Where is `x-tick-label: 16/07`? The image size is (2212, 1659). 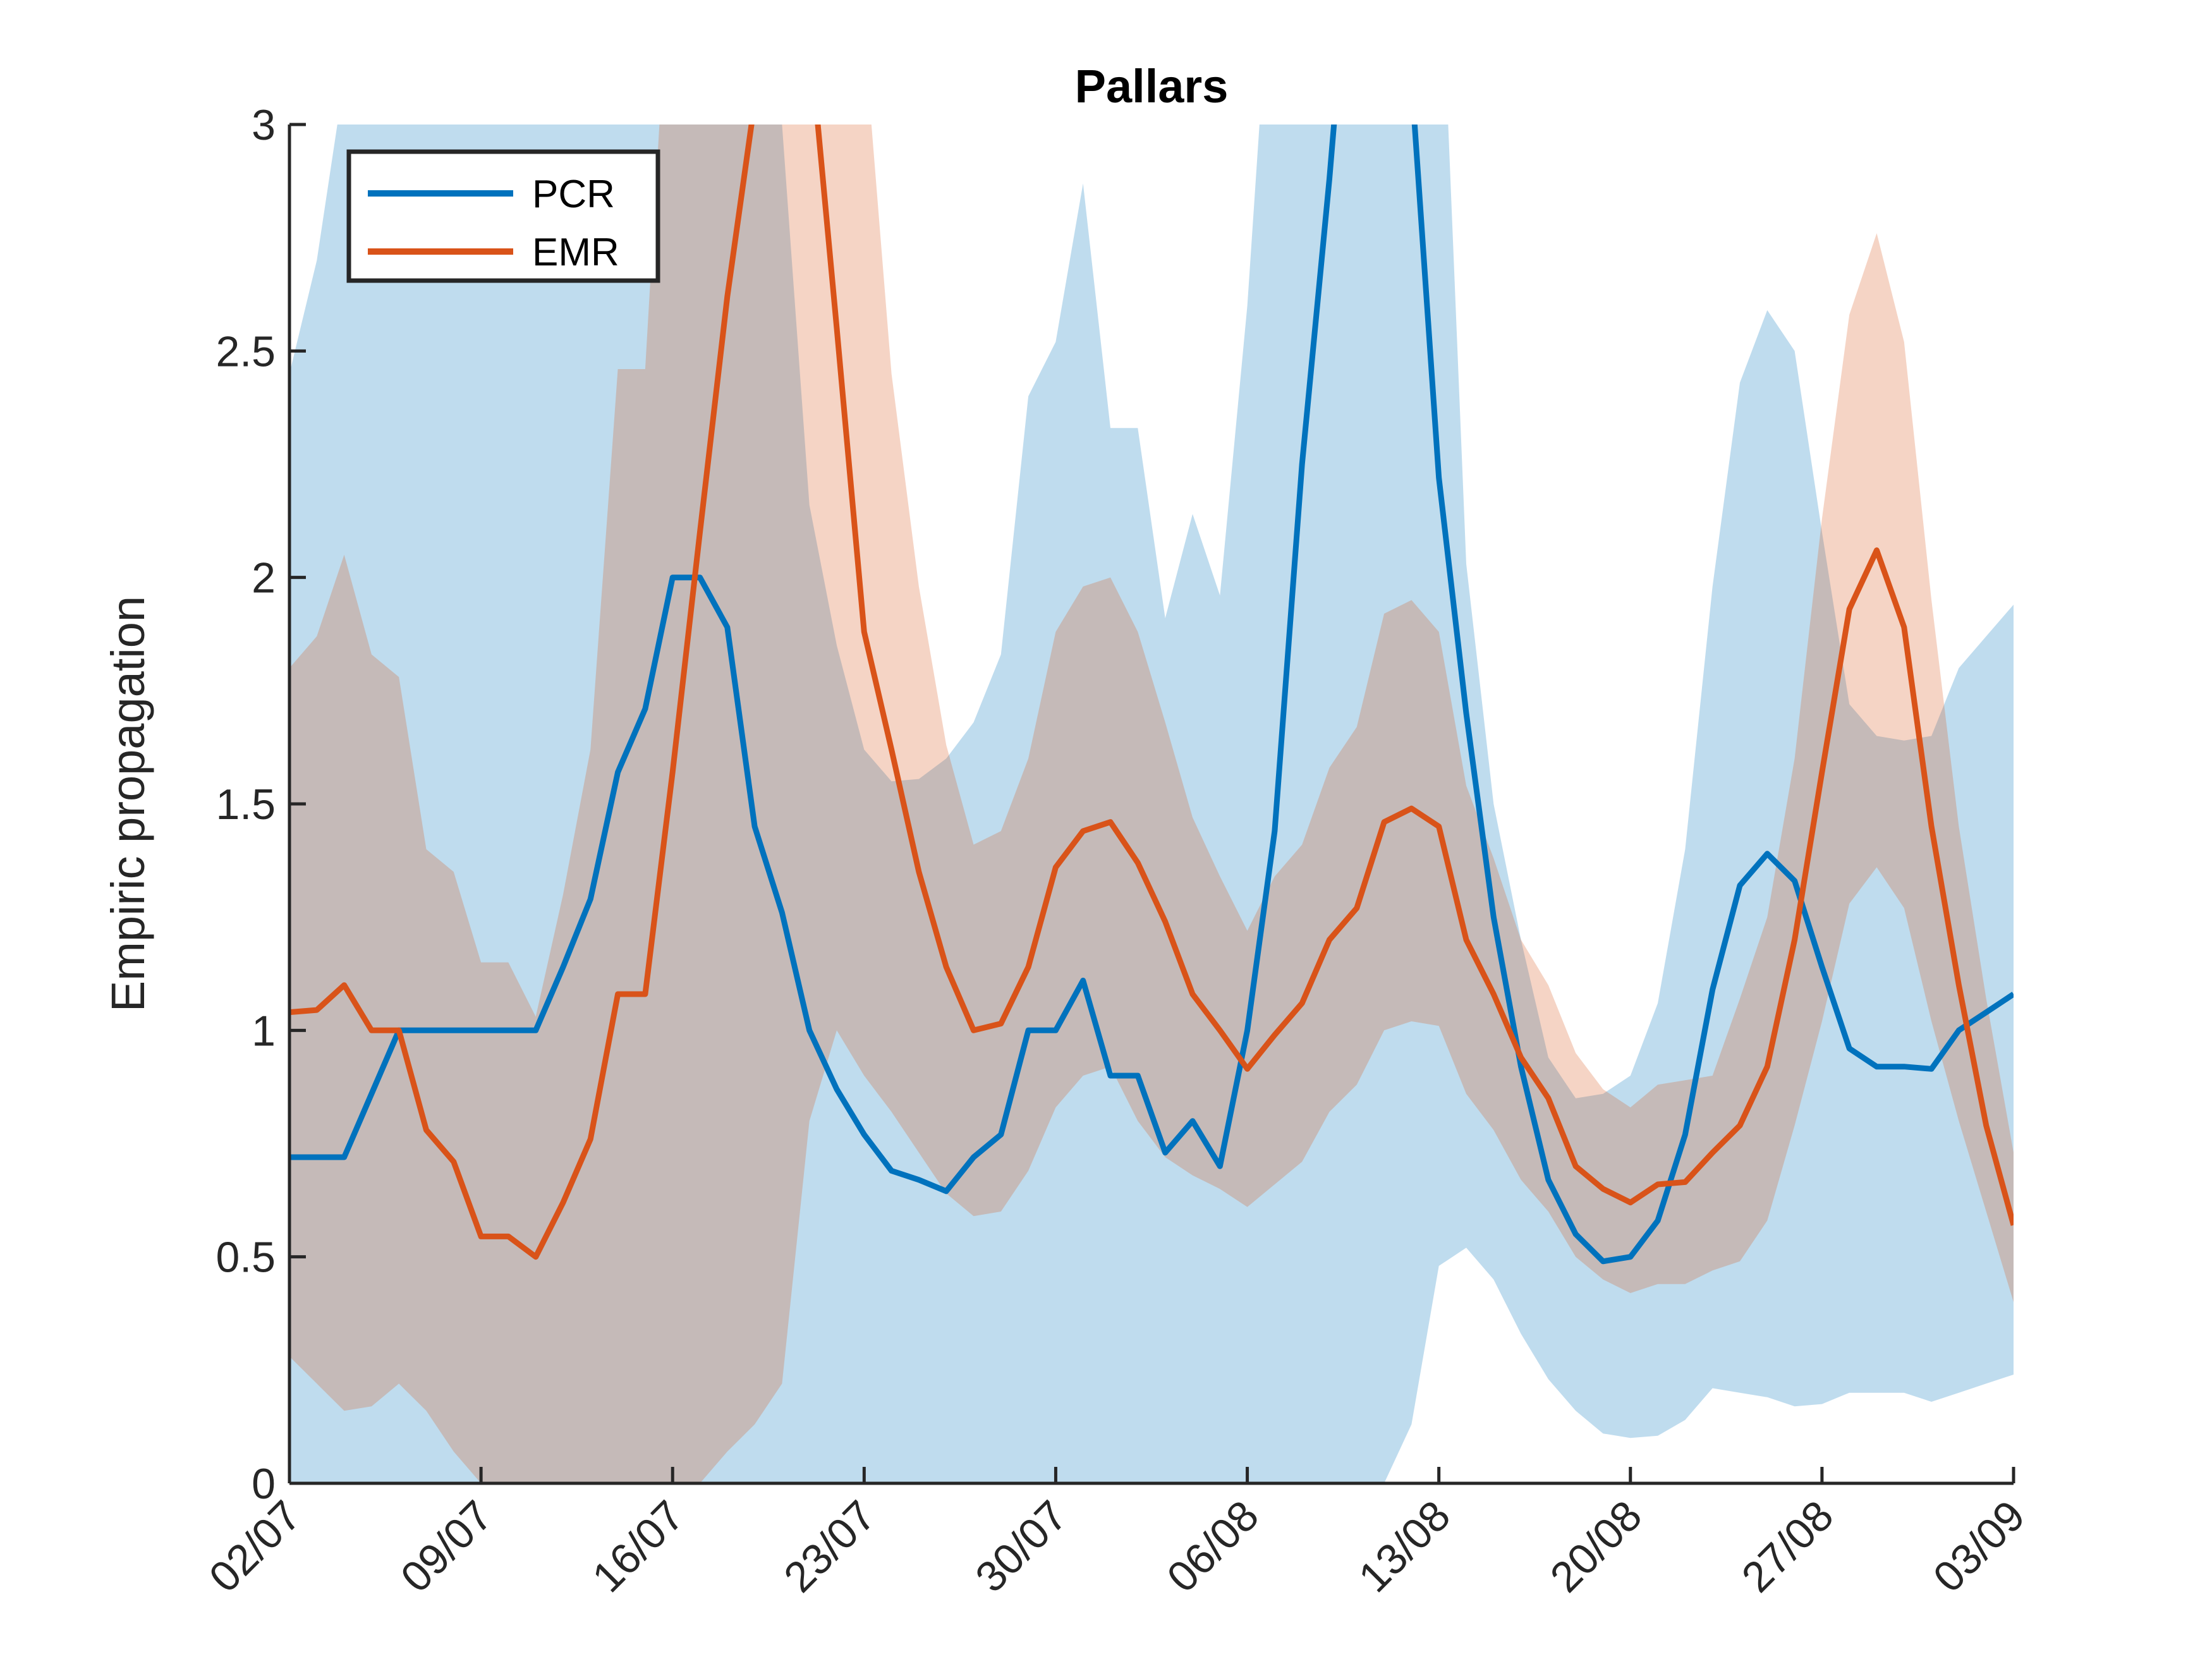
x-tick-label: 16/07 is located at coordinates (638, 1546).